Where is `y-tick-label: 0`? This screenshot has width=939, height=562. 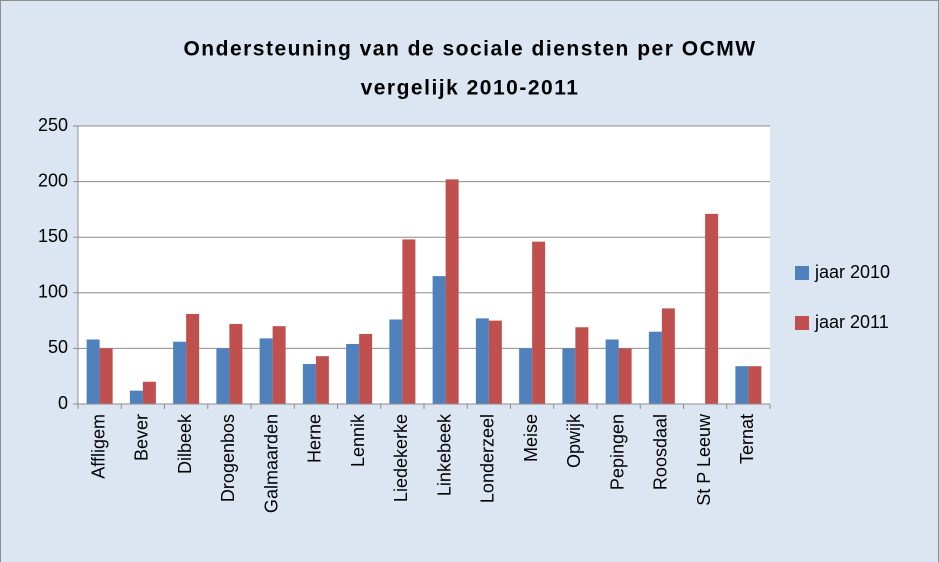 y-tick-label: 0 is located at coordinates (63, 403).